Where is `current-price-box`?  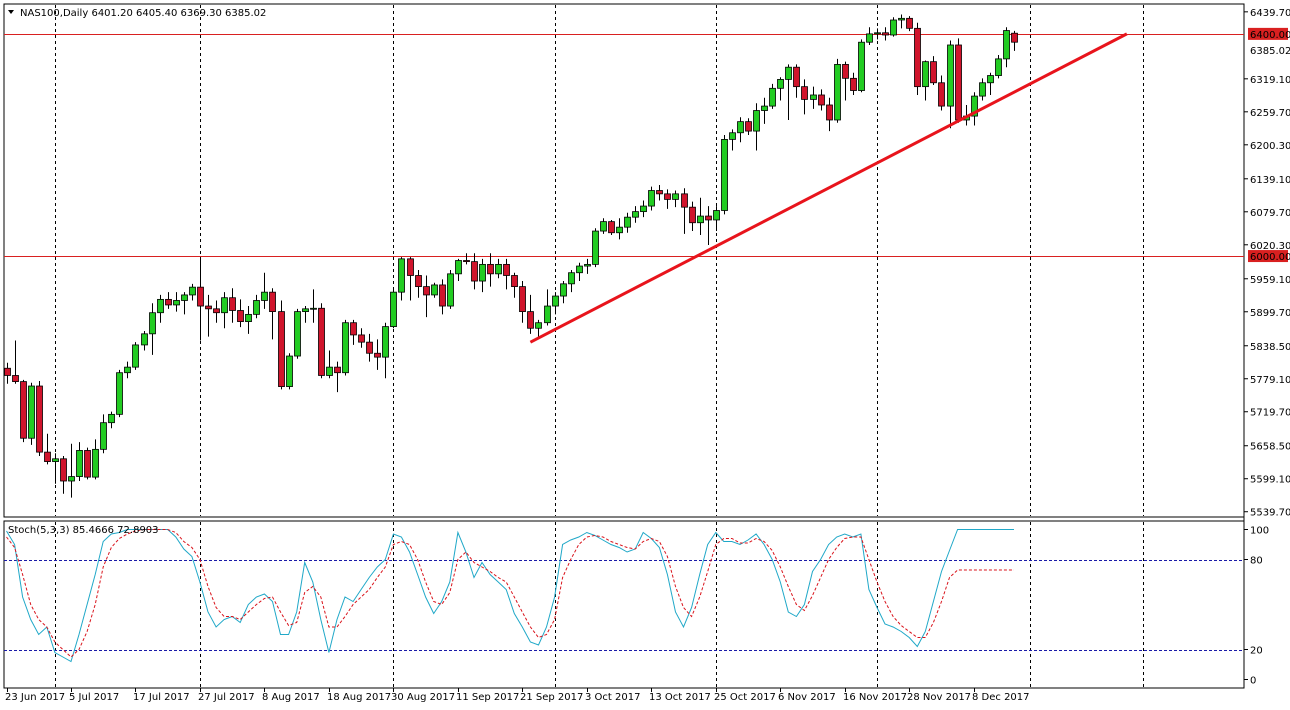
current-price-box is located at coordinates (1268, 50).